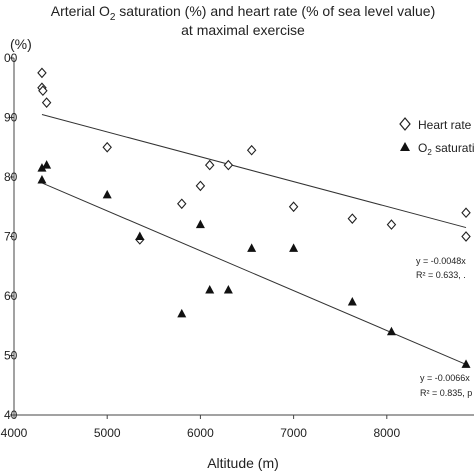 Image resolution: width=474 pixels, height=474 pixels. I want to click on x-tick-label: 4000, so click(14, 433).